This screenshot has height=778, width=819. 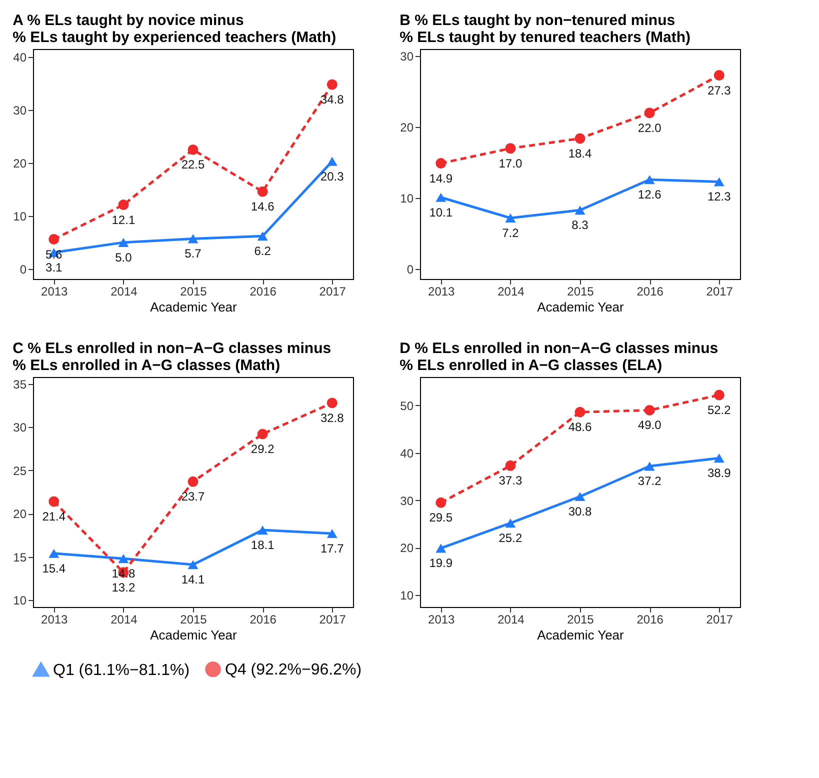 I want to click on data-label: 37.3, so click(x=510, y=481).